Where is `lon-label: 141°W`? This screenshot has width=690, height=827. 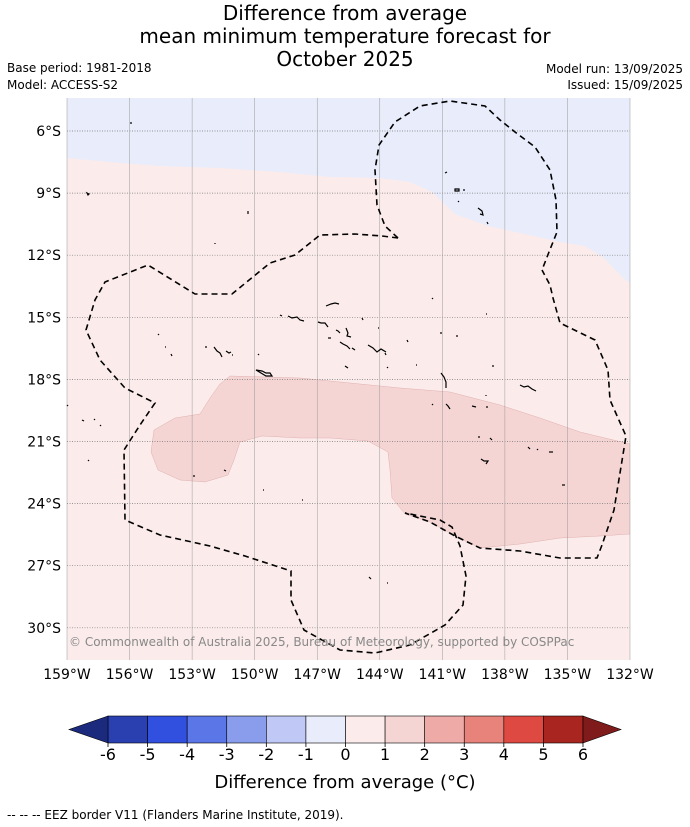 lon-label: 141°W is located at coordinates (443, 675).